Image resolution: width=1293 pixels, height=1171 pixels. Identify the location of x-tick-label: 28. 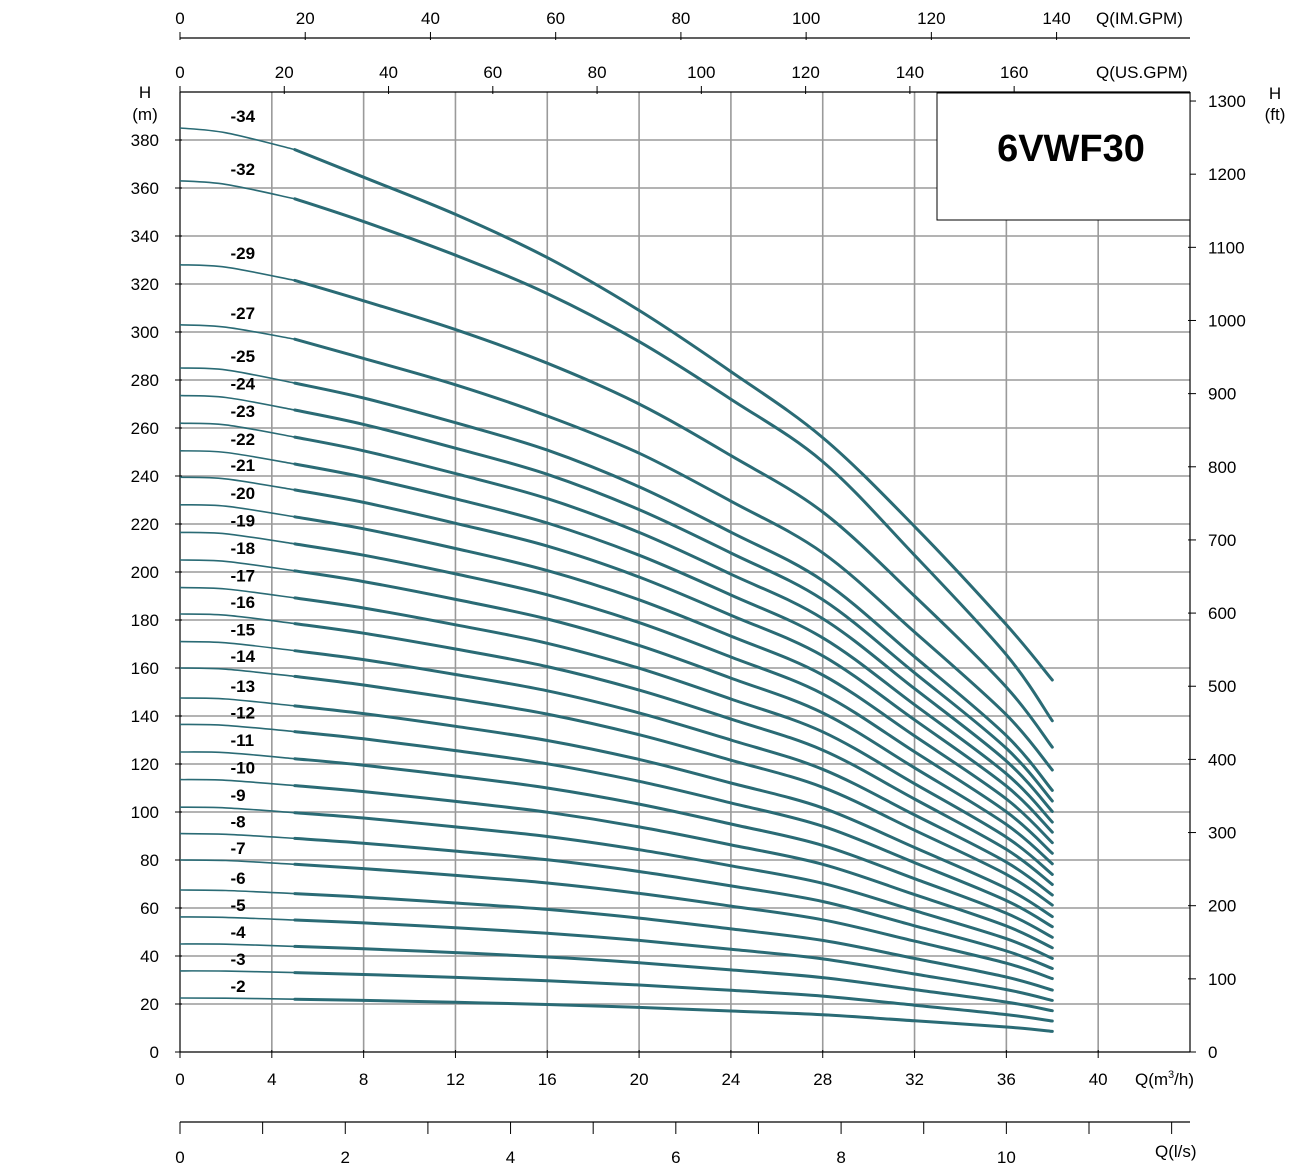
(822, 1079).